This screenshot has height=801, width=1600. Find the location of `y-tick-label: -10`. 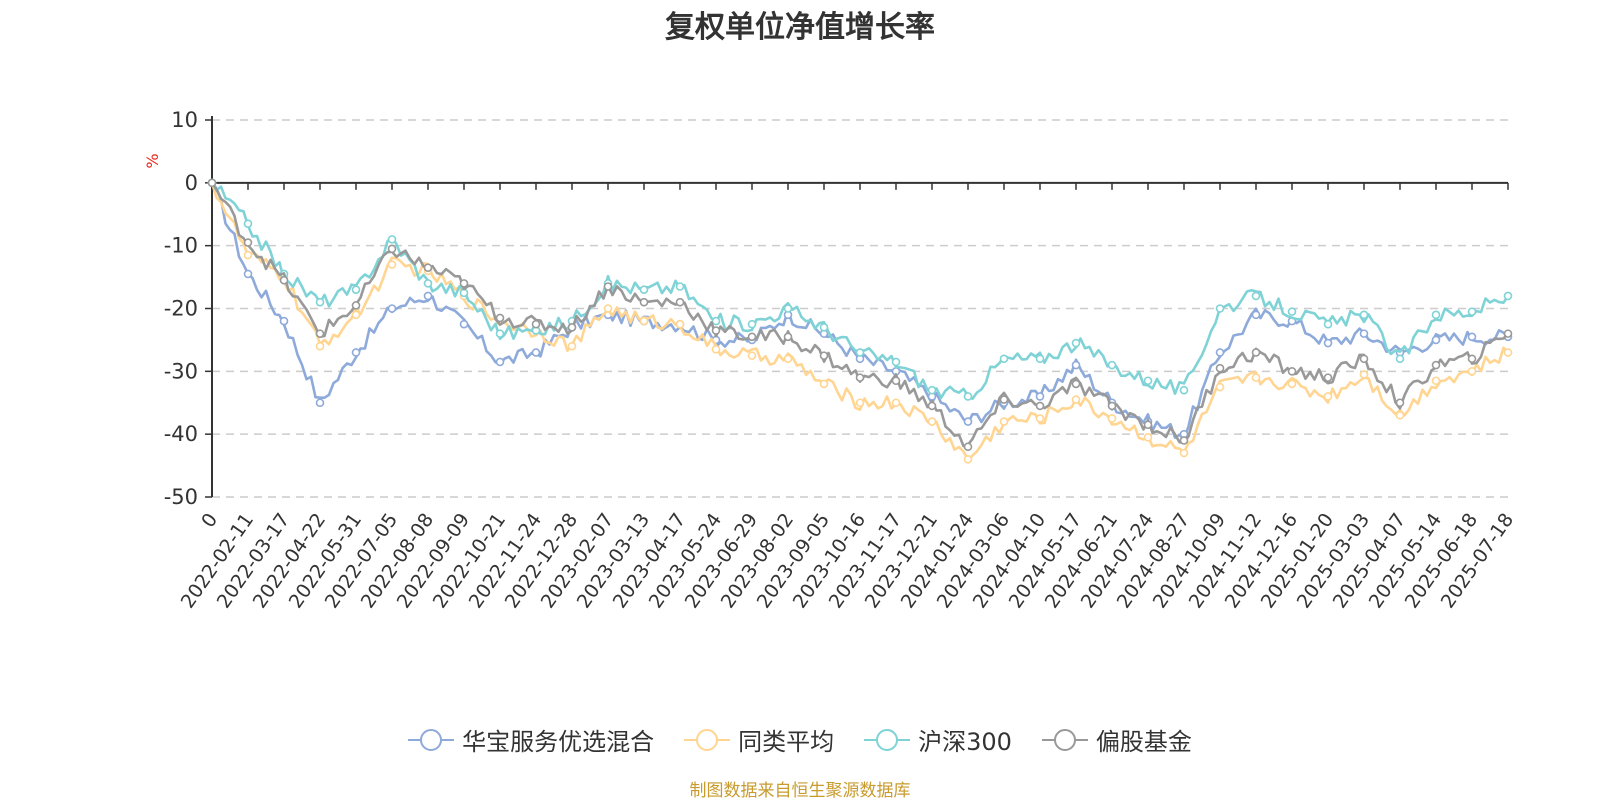

y-tick-label: -10 is located at coordinates (181, 246).